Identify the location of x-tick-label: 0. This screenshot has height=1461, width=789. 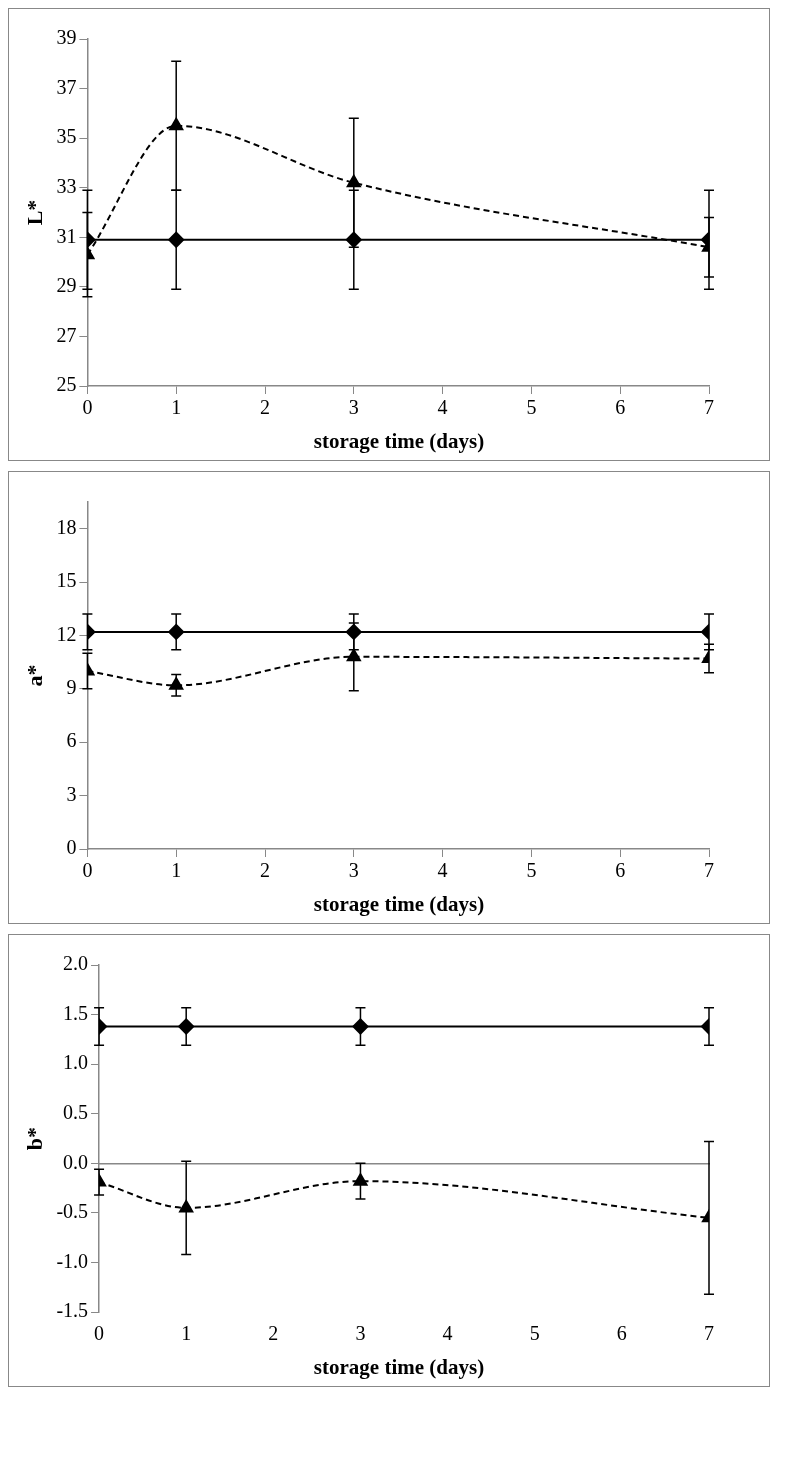
(99, 1333).